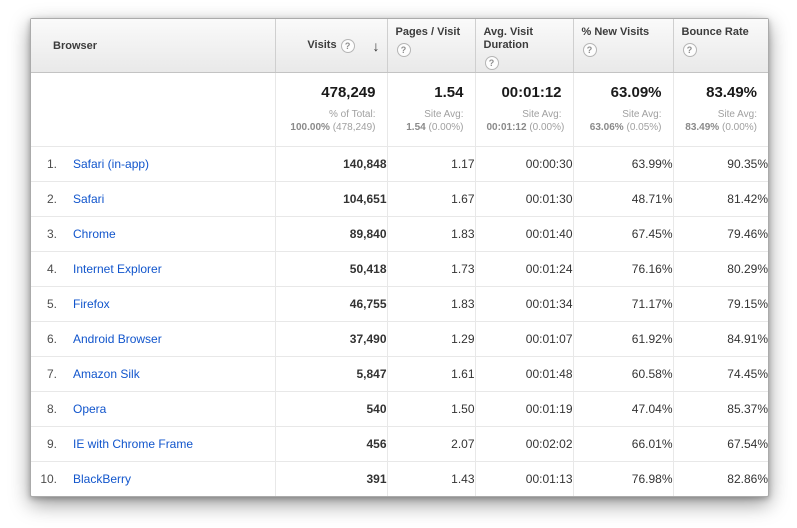  What do you see at coordinates (523, 444) in the screenshot?
I see `avg-visit-duration-value: 00:02:02` at bounding box center [523, 444].